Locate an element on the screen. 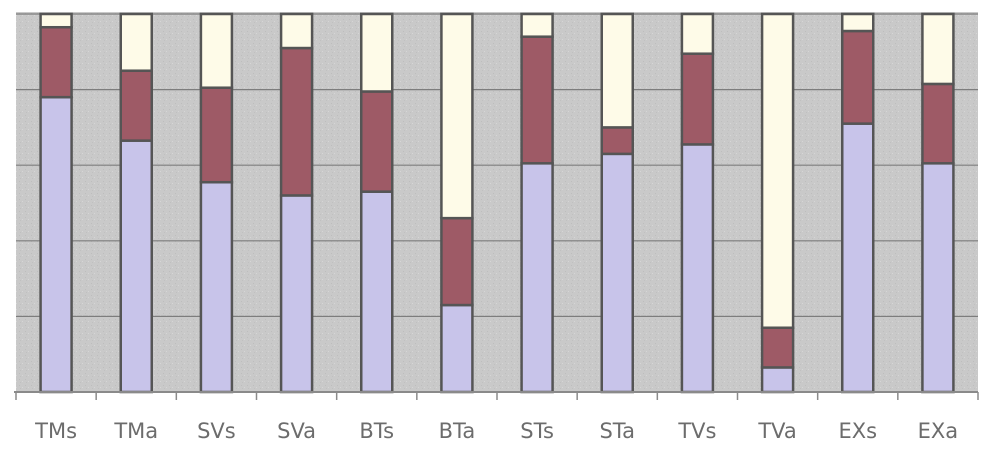 The width and height of the screenshot is (988, 450). x-tick-label: EXa is located at coordinates (938, 431).